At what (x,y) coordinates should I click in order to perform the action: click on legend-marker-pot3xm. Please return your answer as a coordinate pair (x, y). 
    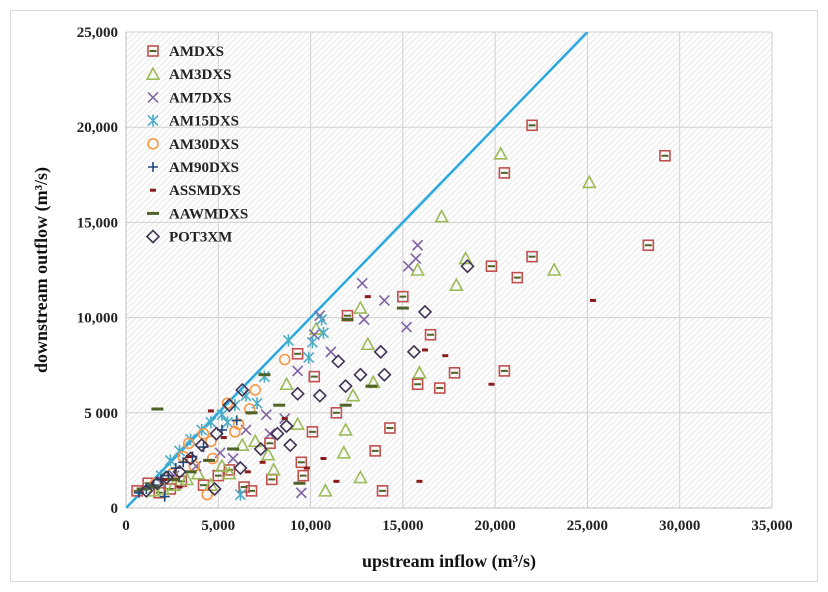
    Looking at the image, I should click on (153, 236).